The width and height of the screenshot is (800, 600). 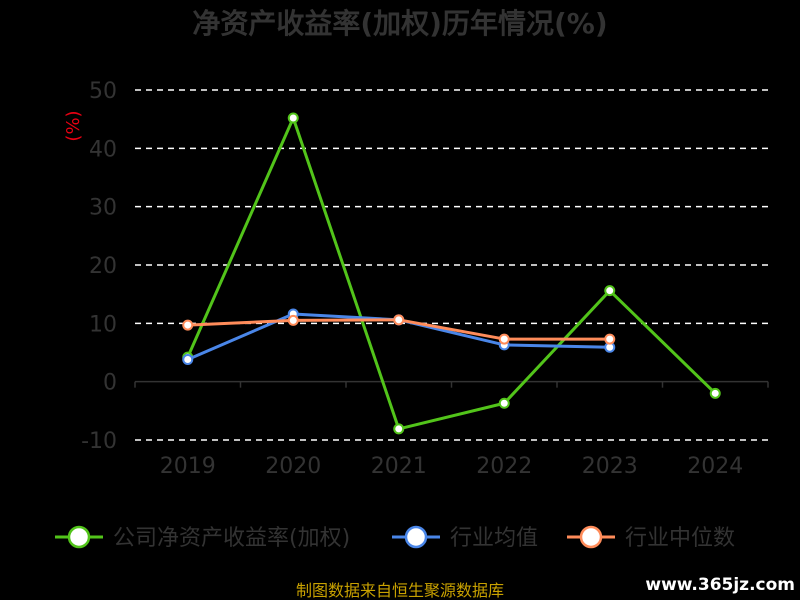 I want to click on y-tick-label: 20, so click(x=103, y=266).